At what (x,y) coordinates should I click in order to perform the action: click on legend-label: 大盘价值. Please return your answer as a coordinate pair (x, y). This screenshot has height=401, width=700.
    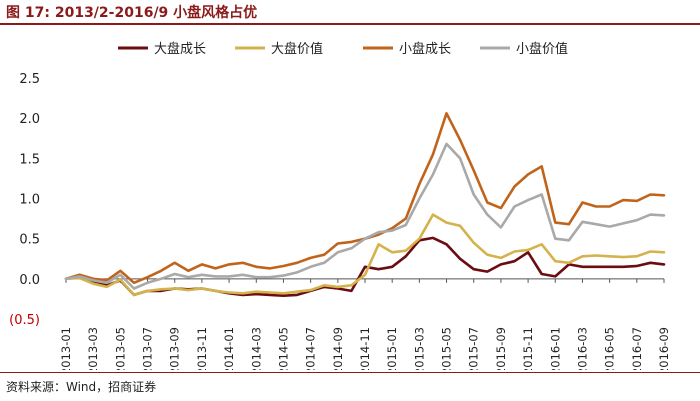
    Looking at the image, I should click on (297, 49).